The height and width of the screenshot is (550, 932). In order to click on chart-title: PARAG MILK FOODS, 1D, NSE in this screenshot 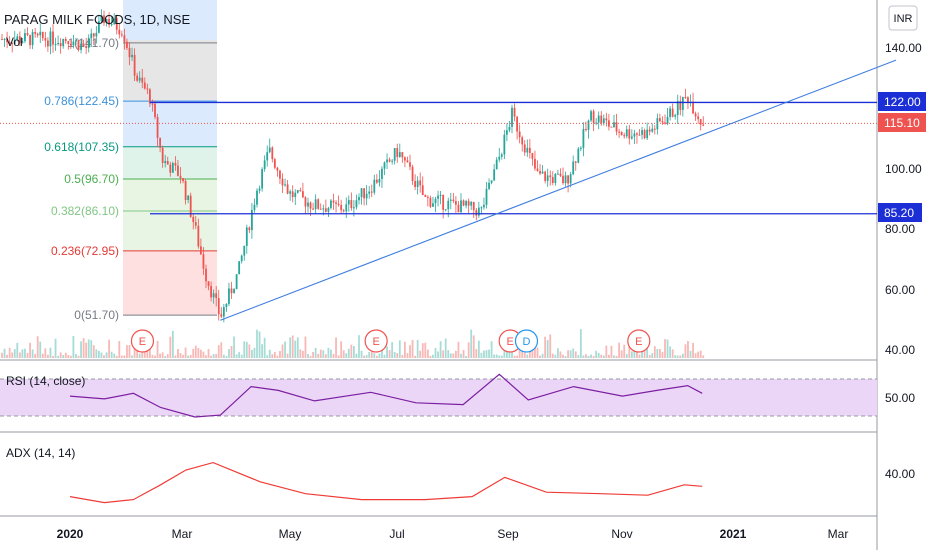, I will do `click(97, 19)`.